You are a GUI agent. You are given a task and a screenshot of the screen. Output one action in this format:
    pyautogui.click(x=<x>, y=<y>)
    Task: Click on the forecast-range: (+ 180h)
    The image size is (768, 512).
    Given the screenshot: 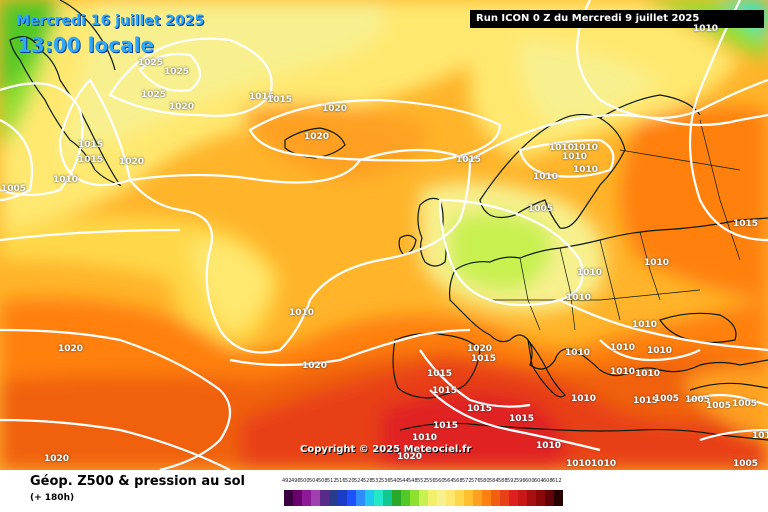 What is the action you would take?
    pyautogui.click(x=52, y=498)
    